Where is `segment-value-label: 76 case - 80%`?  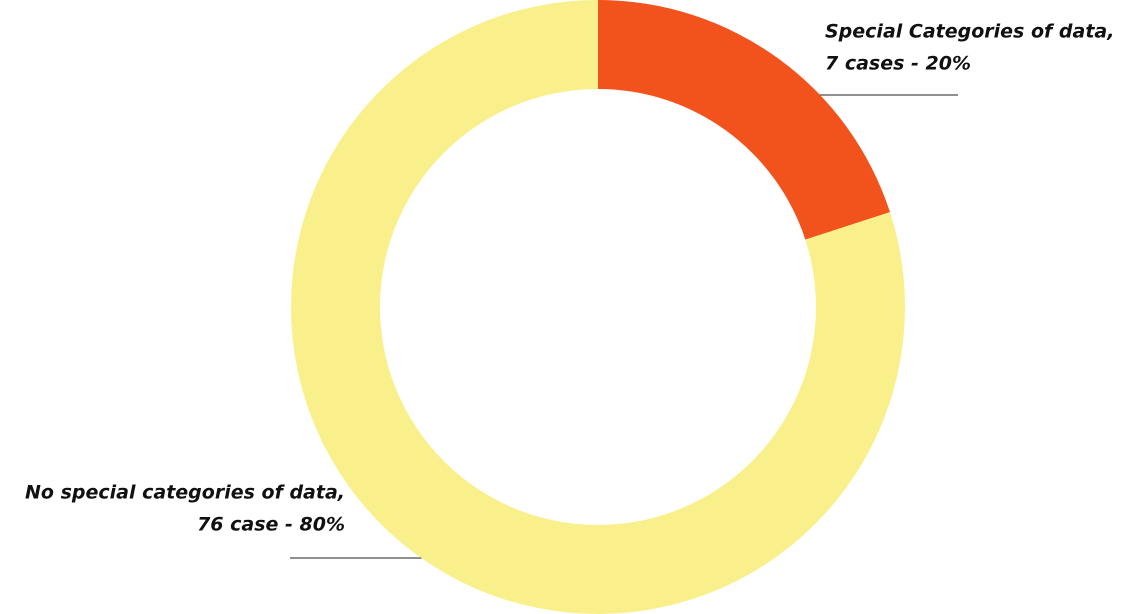 segment-value-label: 76 case - 80% is located at coordinates (271, 525).